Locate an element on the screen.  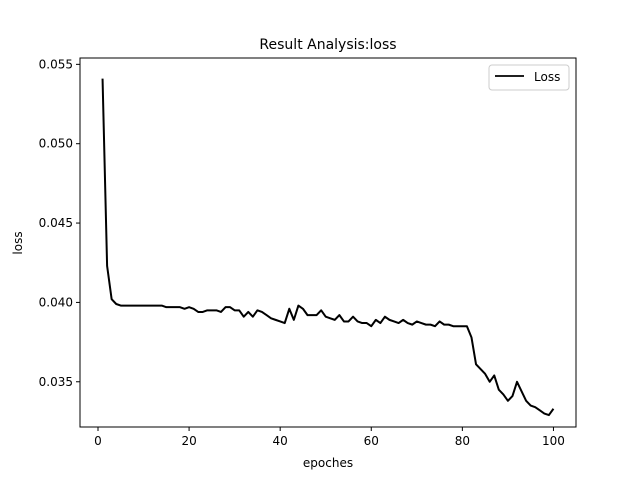
y-tick-label: 0.055 is located at coordinates (56, 64).